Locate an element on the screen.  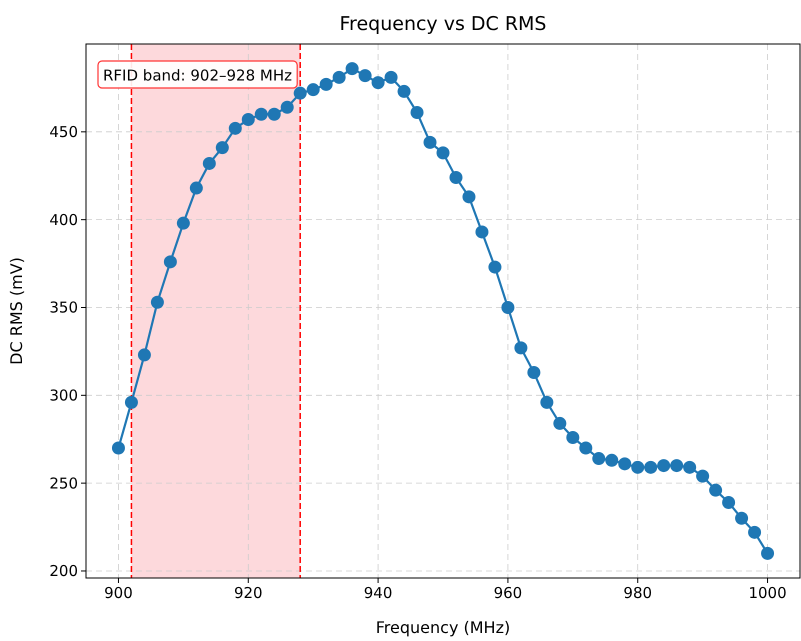
y-tick-label: 250 is located at coordinates (63, 483).